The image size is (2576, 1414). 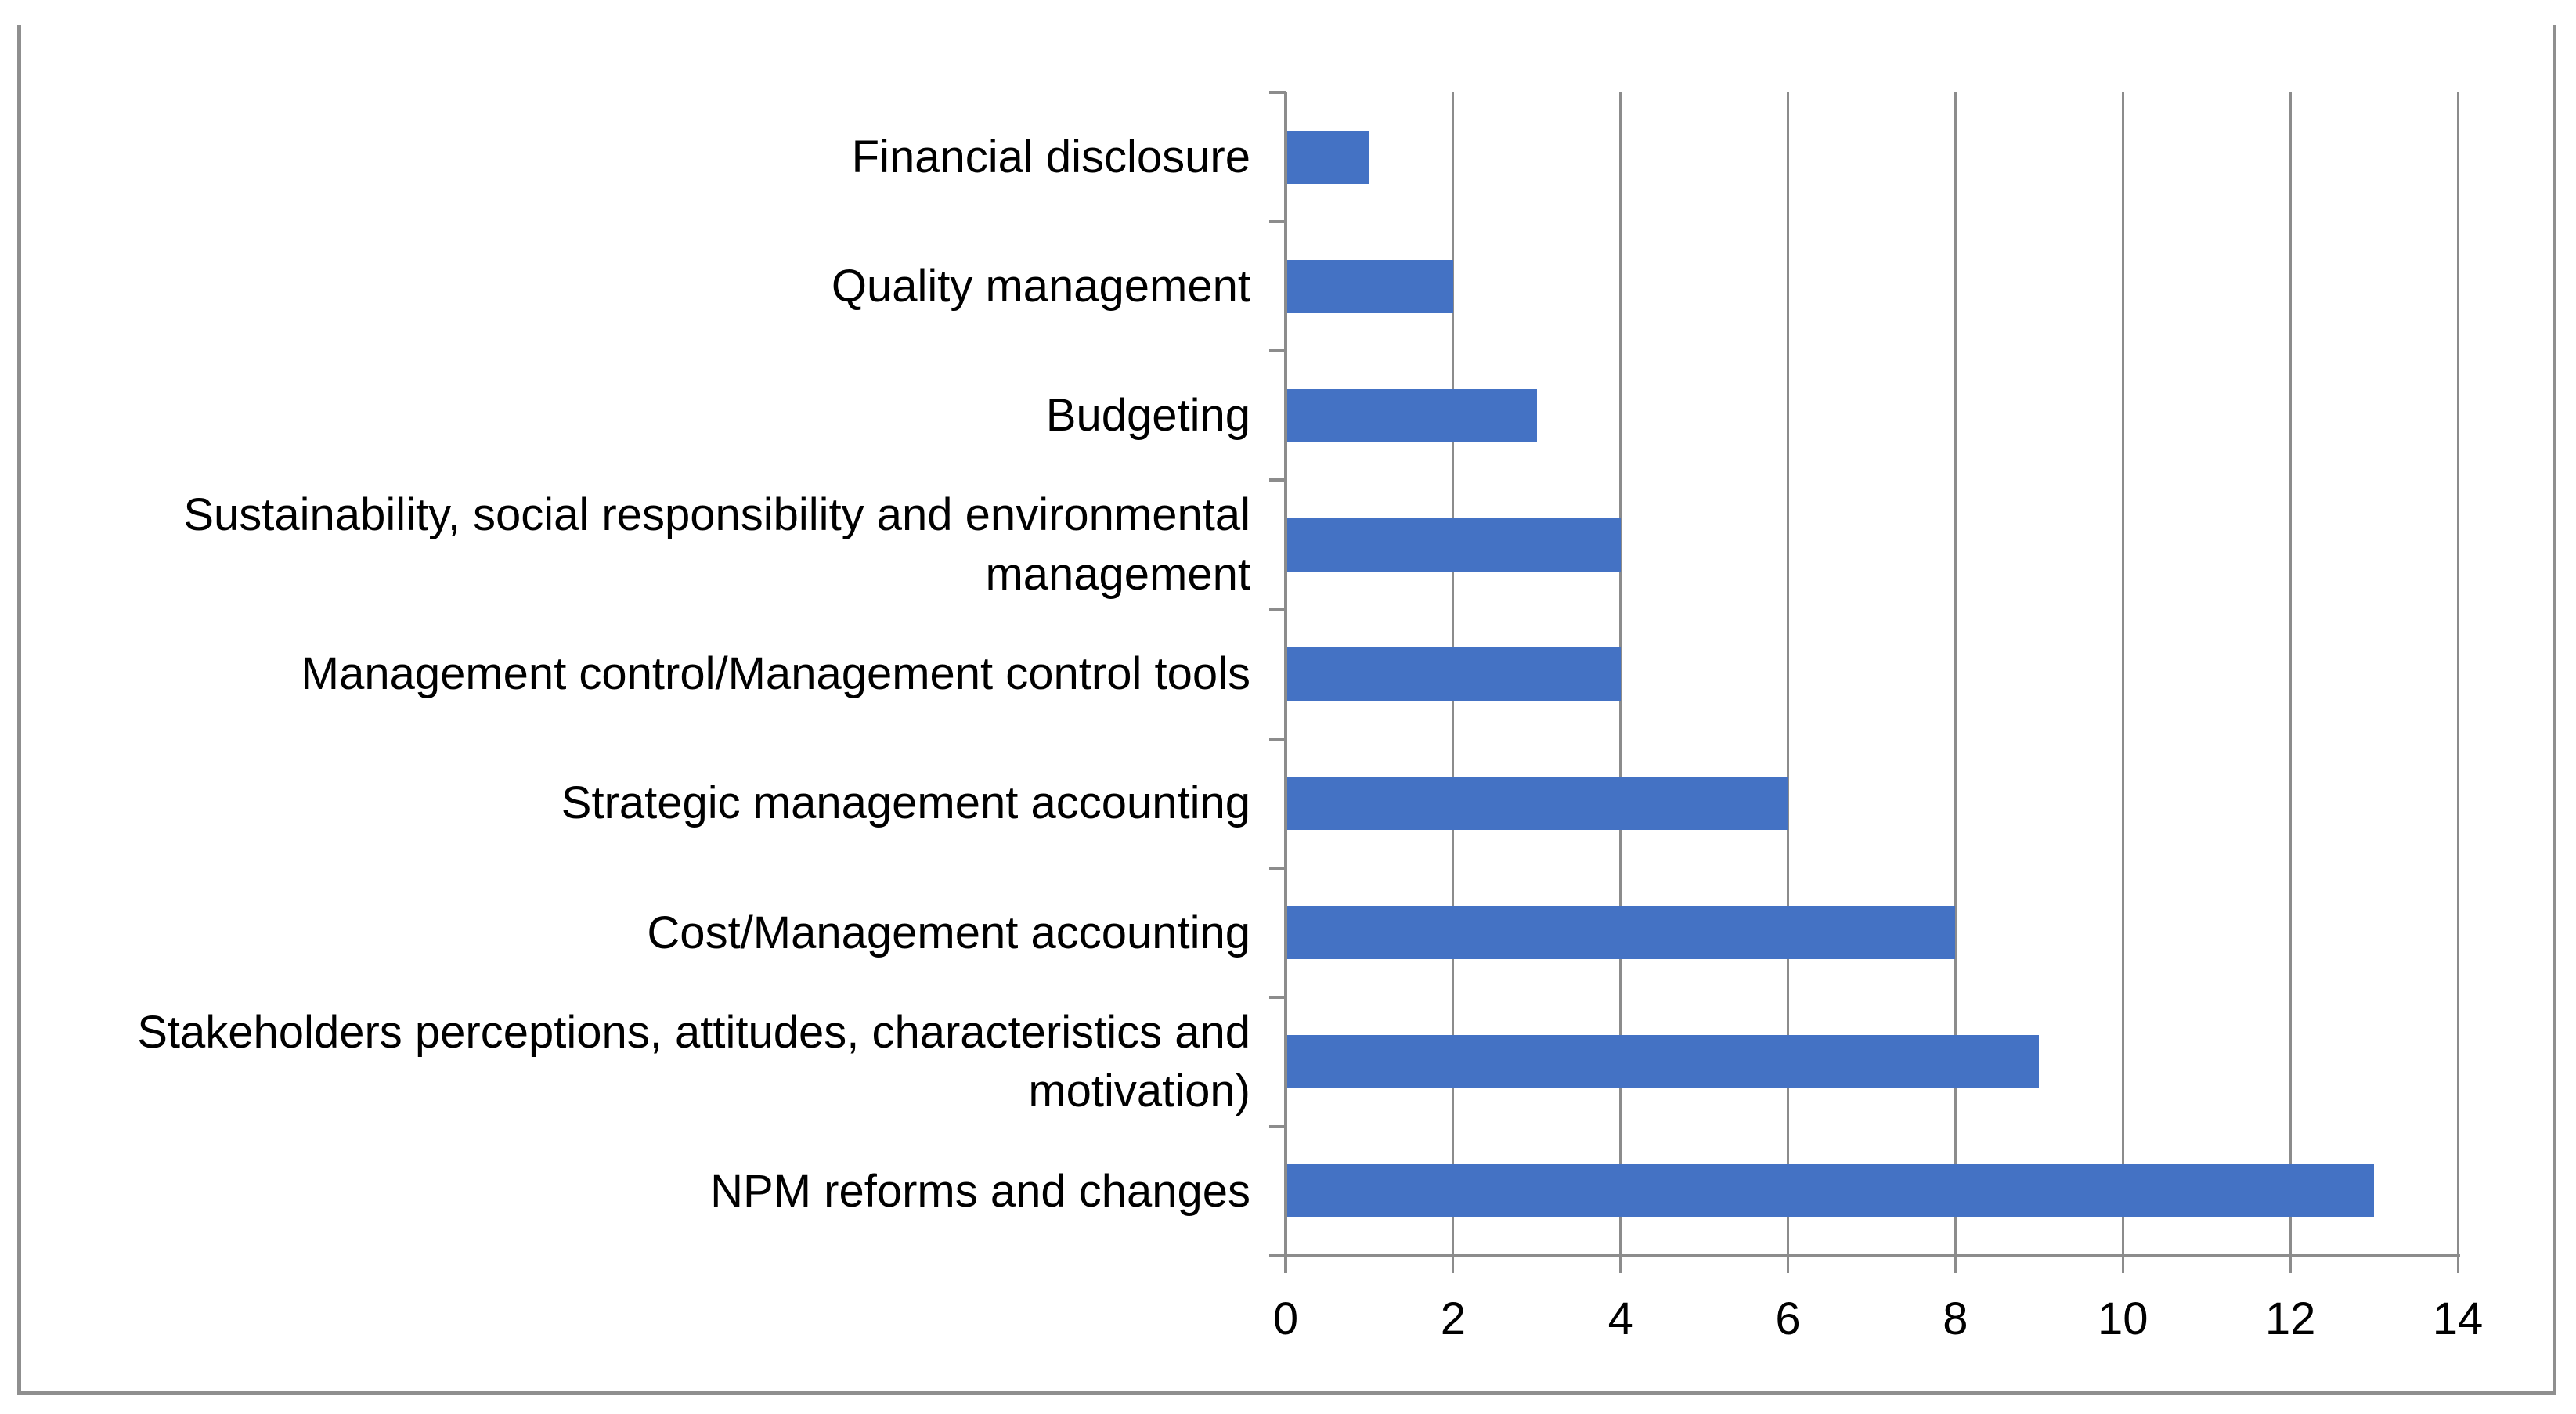 What do you see at coordinates (1285, 682) in the screenshot?
I see `category-axis-line` at bounding box center [1285, 682].